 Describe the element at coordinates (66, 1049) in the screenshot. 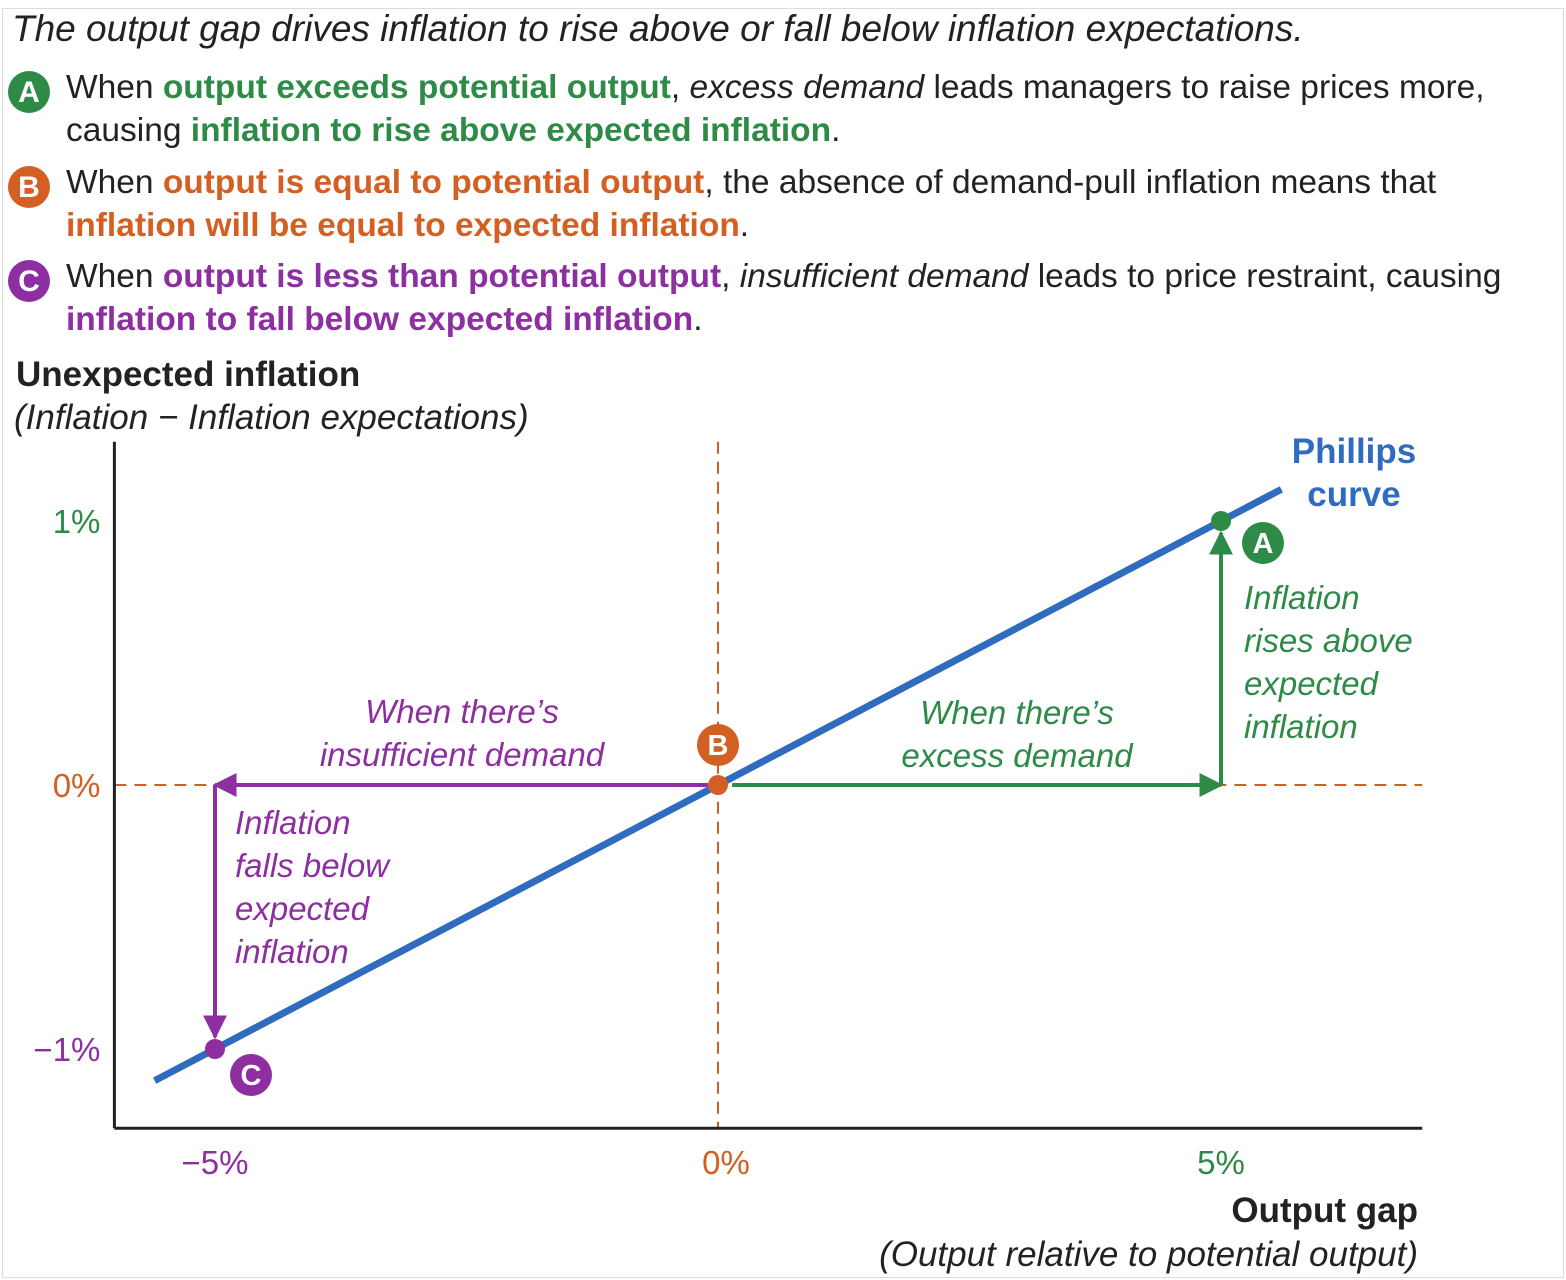

I see `y-tick-label: −1%` at that location.